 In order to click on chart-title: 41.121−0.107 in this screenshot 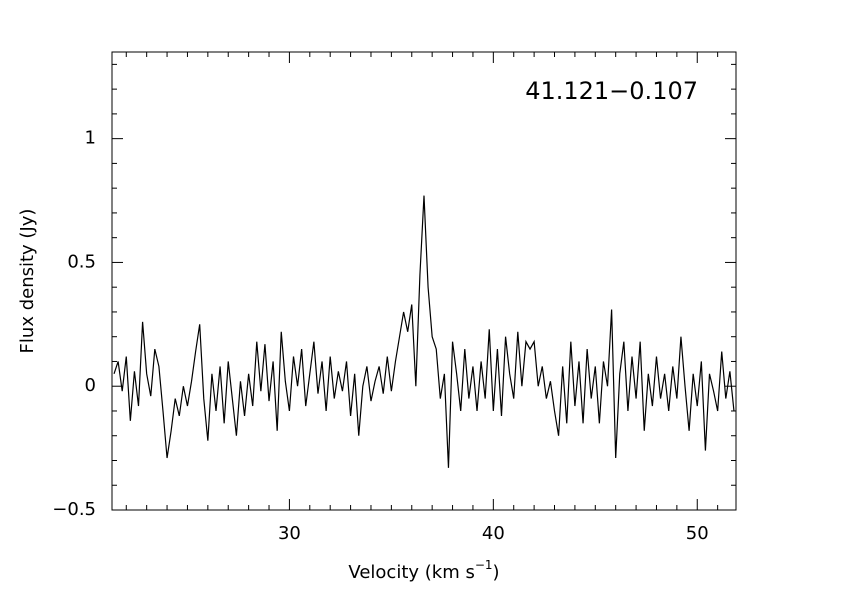, I will do `click(611, 91)`.